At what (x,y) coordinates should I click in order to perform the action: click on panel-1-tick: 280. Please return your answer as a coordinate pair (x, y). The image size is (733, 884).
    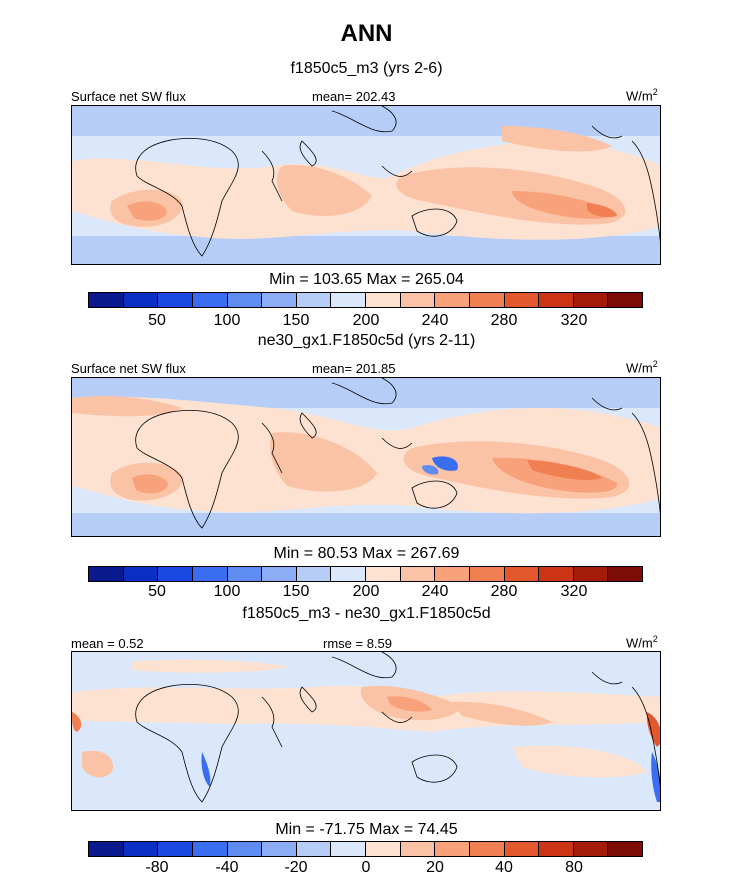
    Looking at the image, I should click on (504, 320).